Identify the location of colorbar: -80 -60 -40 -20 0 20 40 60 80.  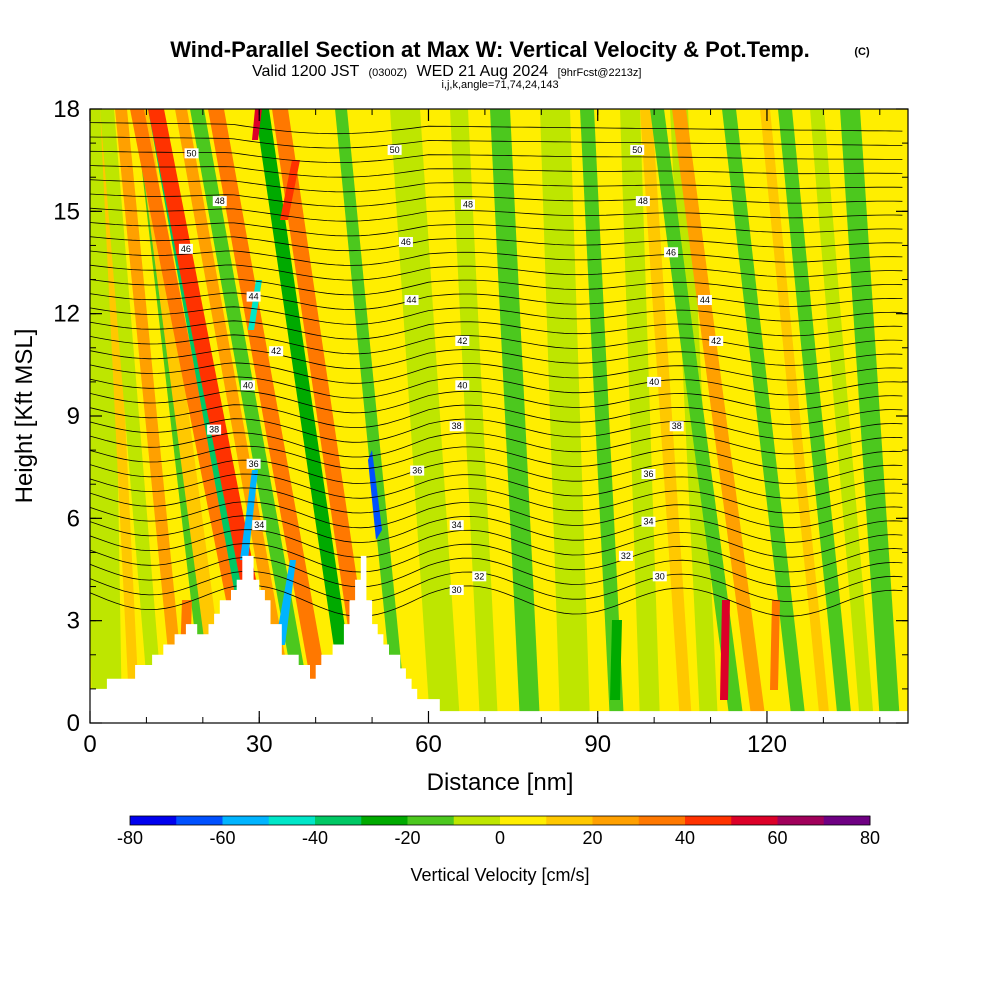
(498, 831).